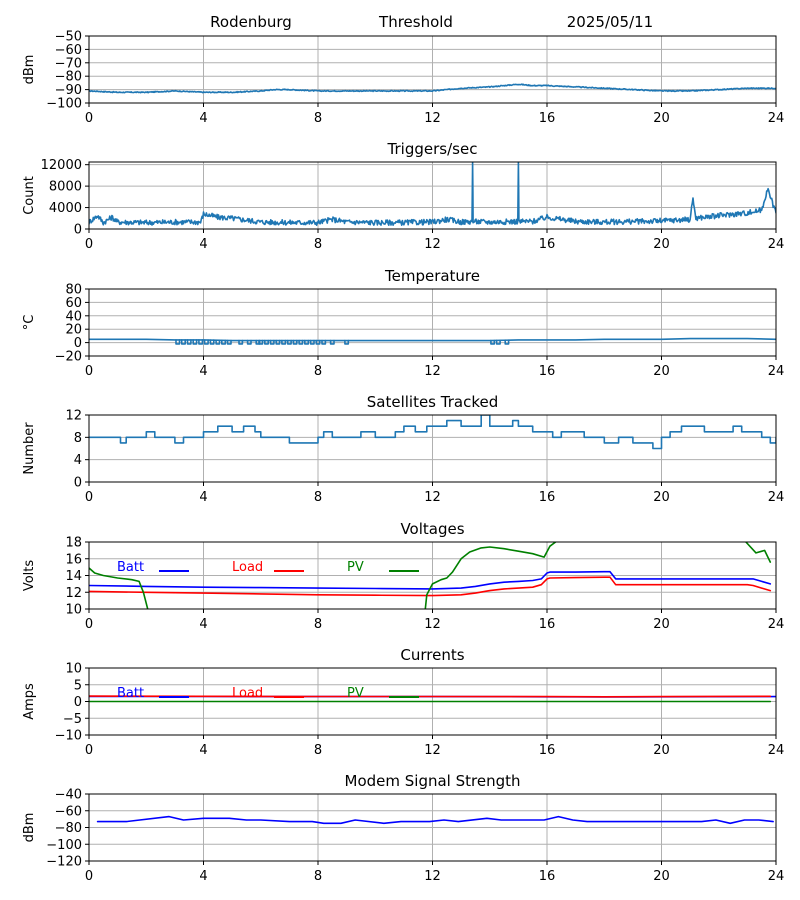  I want to click on series-line-modem, so click(435, 820).